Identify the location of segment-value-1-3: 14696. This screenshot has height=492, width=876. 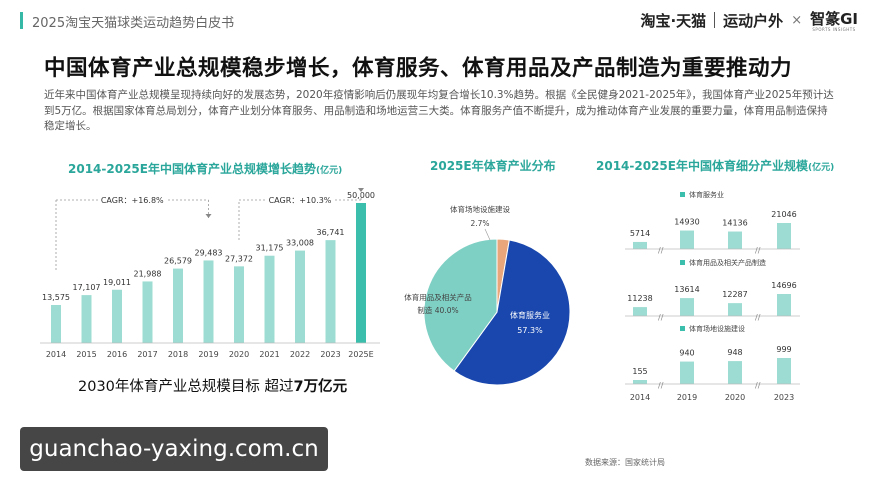
(783, 285).